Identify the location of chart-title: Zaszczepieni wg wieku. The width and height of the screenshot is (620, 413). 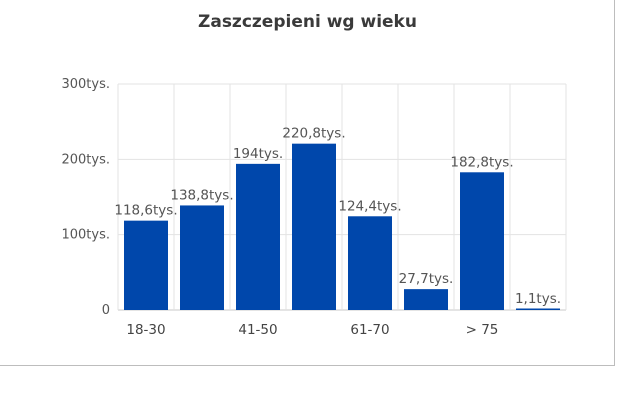
(307, 22).